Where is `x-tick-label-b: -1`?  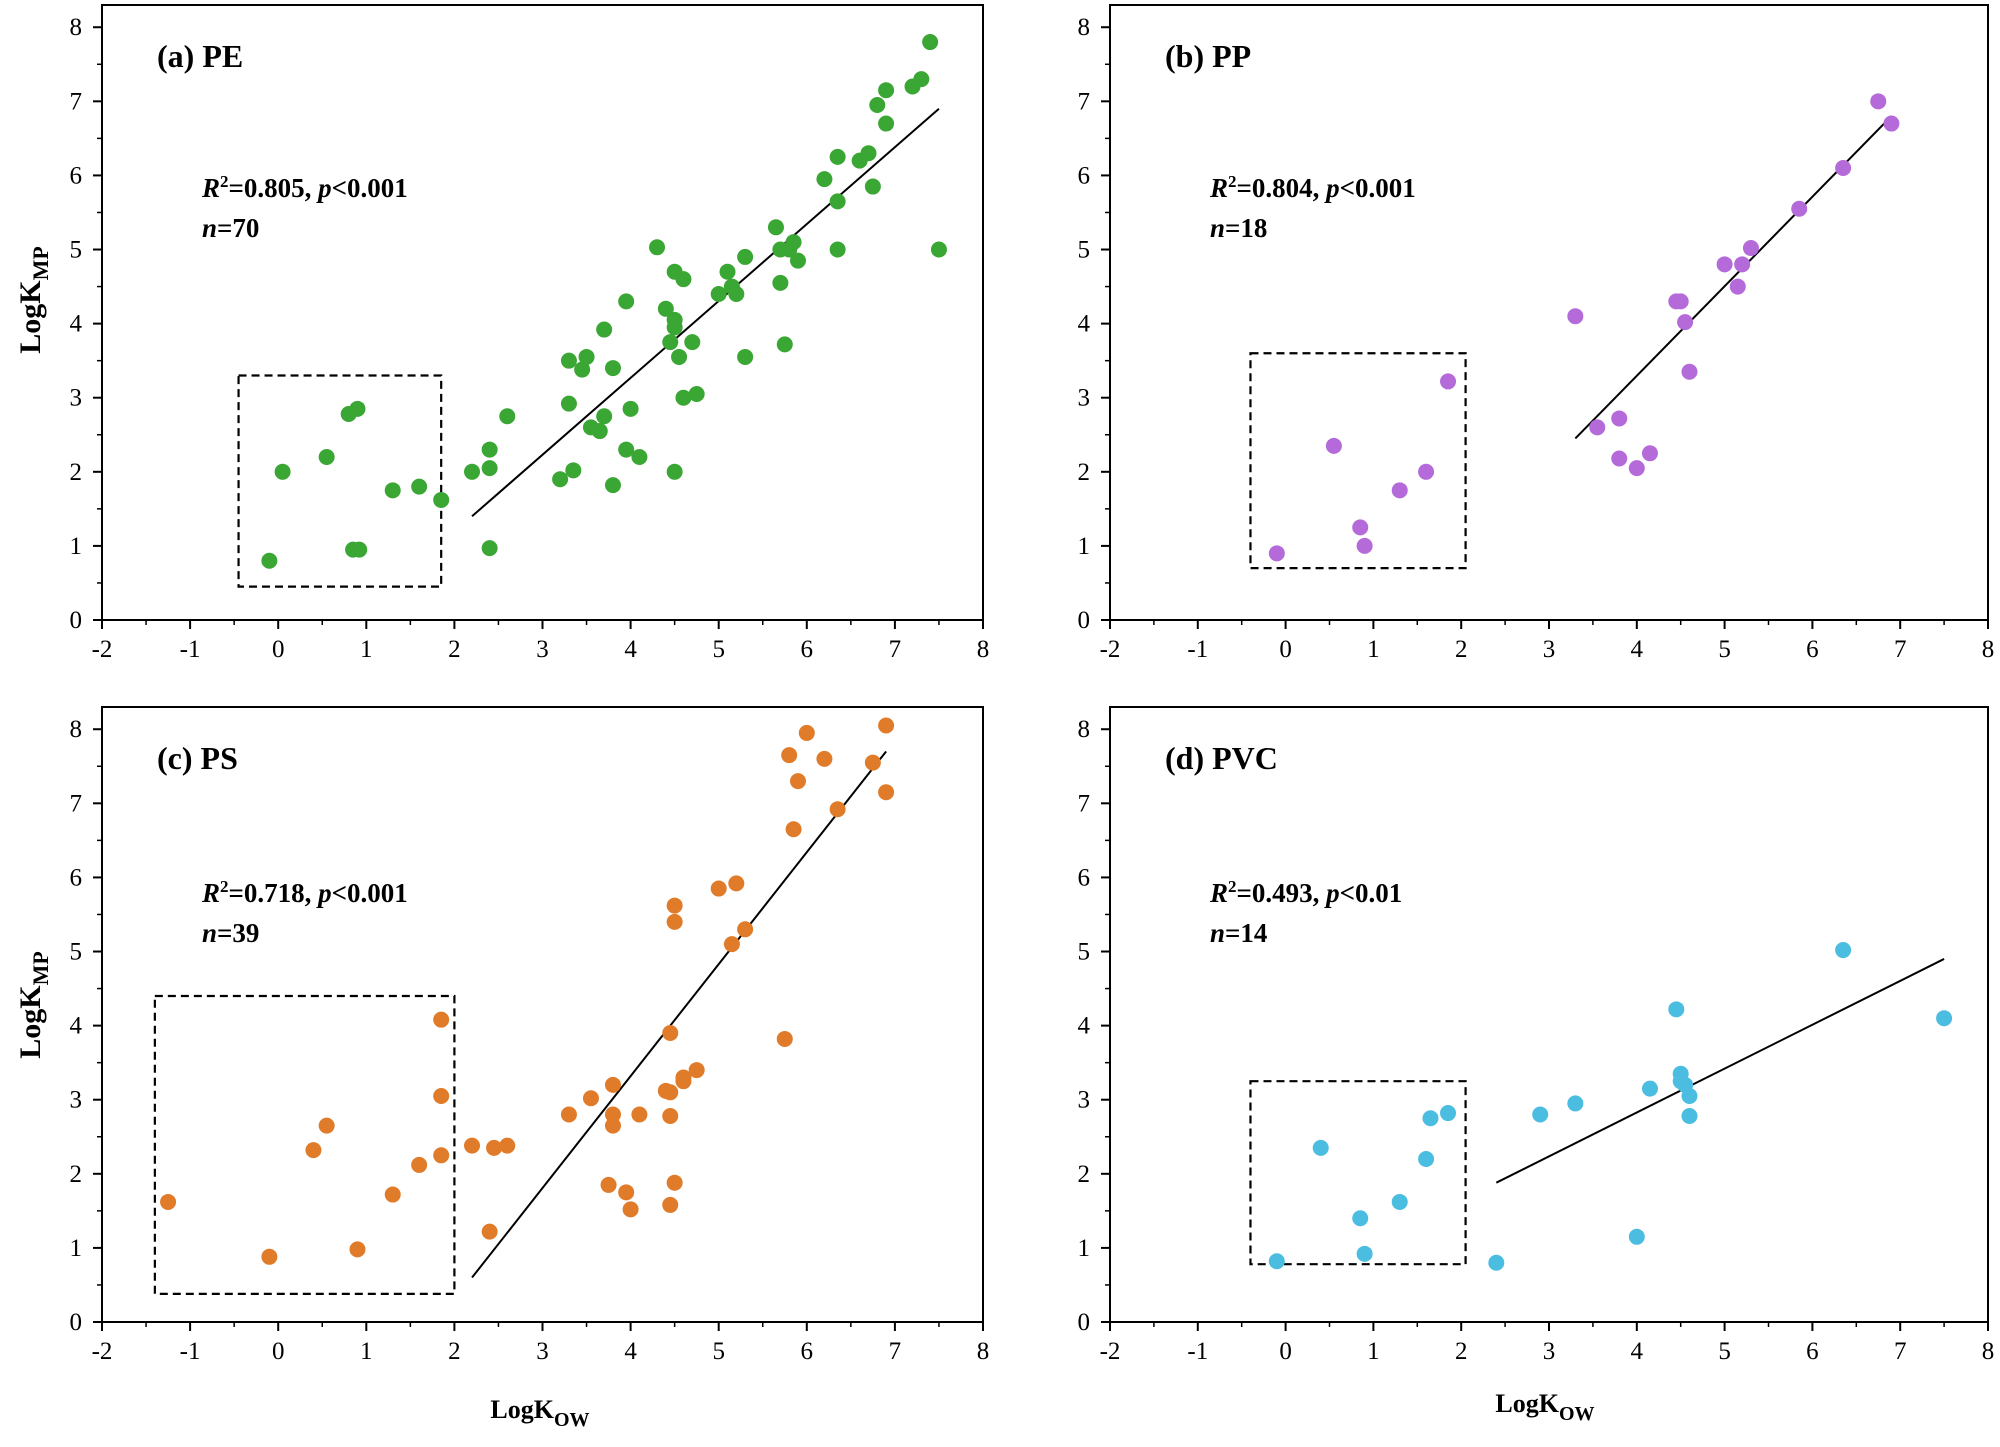
x-tick-label-b: -1 is located at coordinates (1197, 649).